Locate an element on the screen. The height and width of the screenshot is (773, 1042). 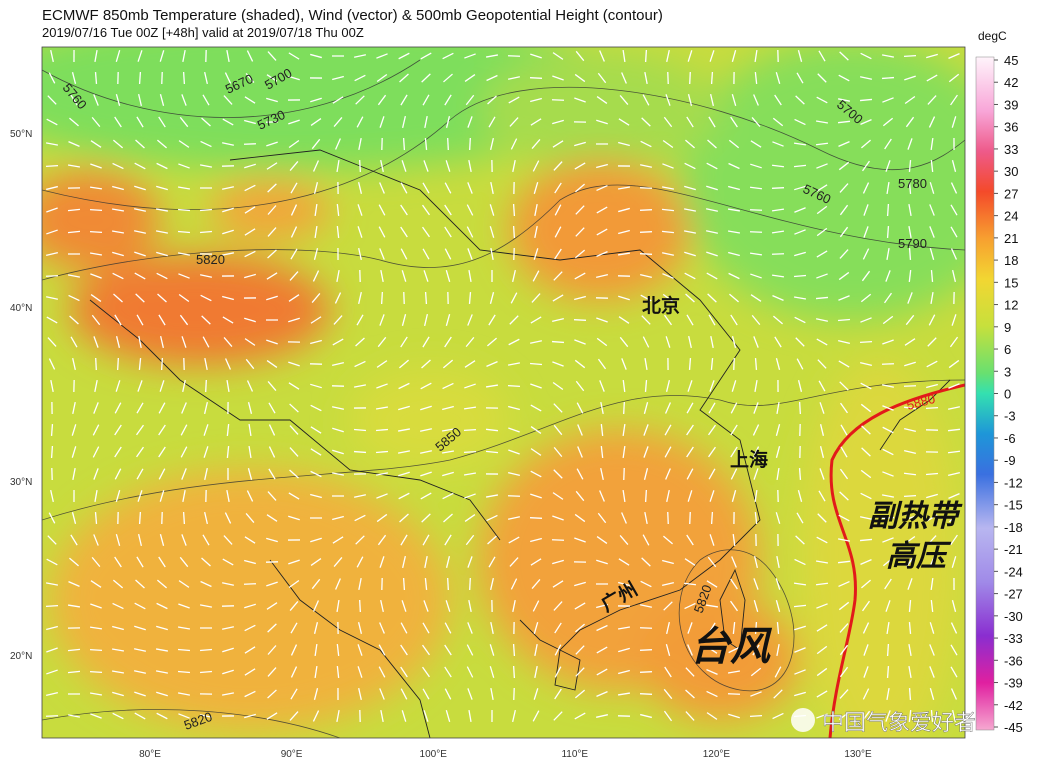
colorbar-tick-label: 21 is located at coordinates (1011, 238).